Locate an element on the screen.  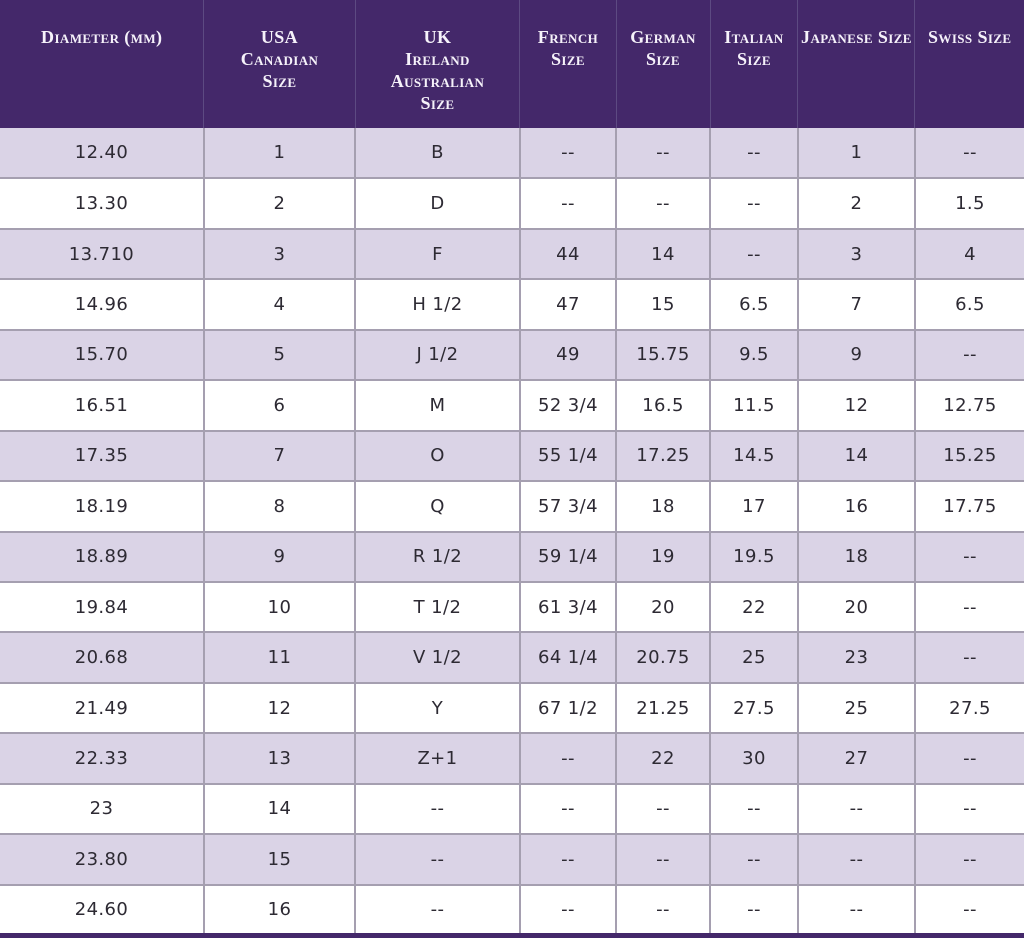
cell: 27 is located at coordinates (856, 759).